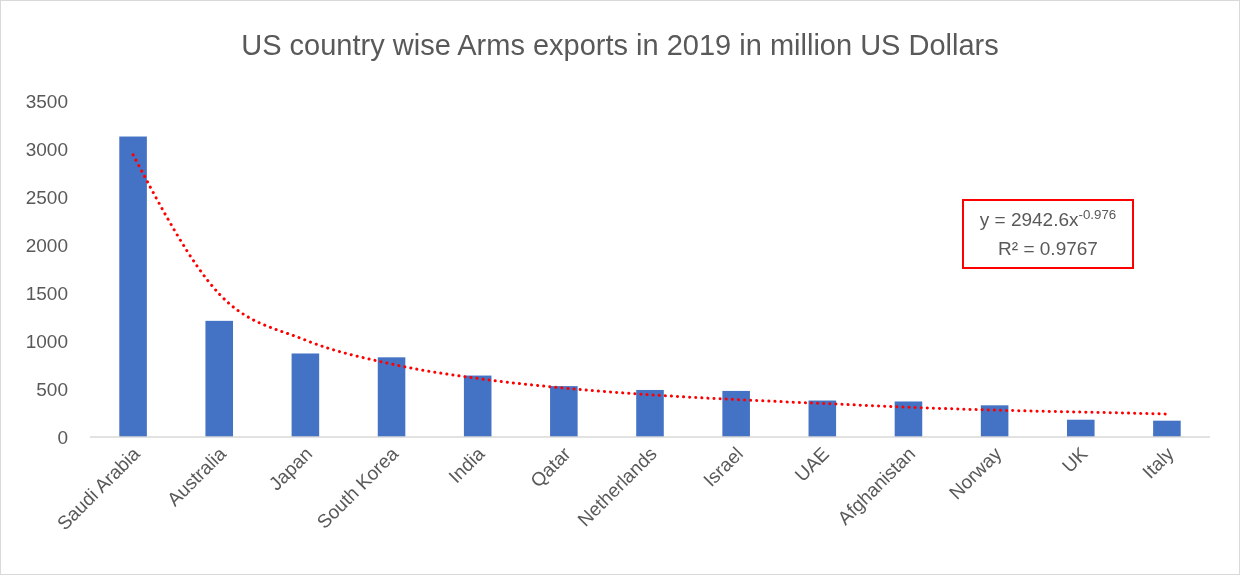 The width and height of the screenshot is (1240, 575). What do you see at coordinates (46, 197) in the screenshot?
I see `y-tick-label: 2500` at bounding box center [46, 197].